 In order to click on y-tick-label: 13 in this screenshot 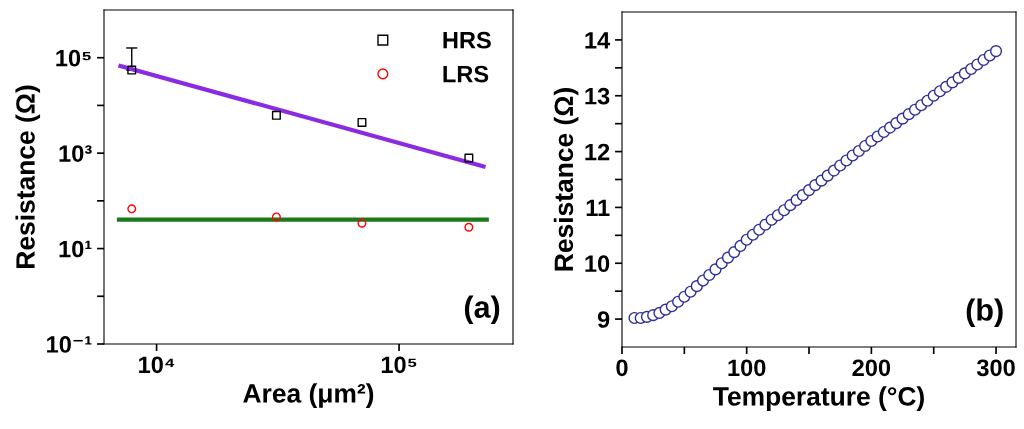, I will do `click(597, 96)`.